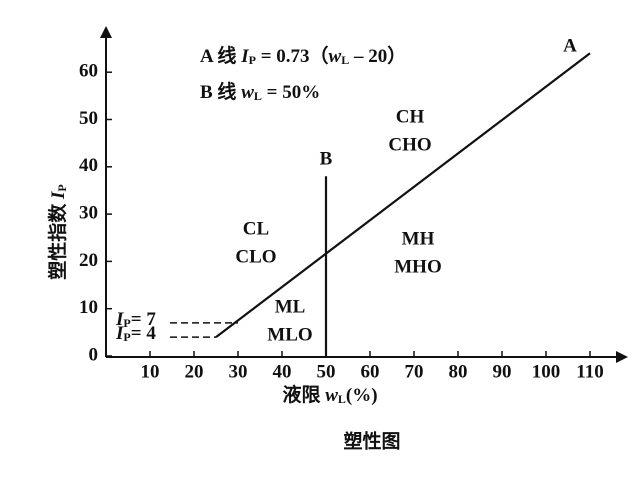 The height and width of the screenshot is (480, 640). I want to click on x-tick-label: 90, so click(502, 371).